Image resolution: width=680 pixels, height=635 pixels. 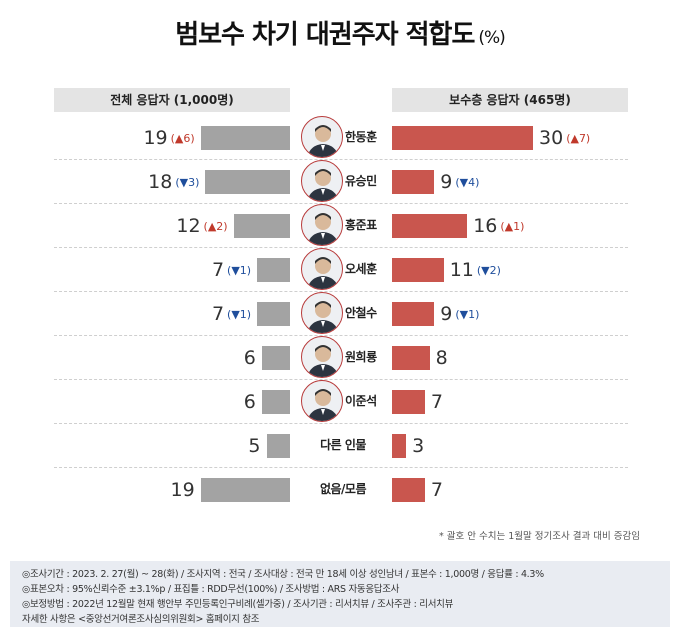 What do you see at coordinates (510, 100) in the screenshot?
I see `right-series-header: 보수층 응답자 (465명)` at bounding box center [510, 100].